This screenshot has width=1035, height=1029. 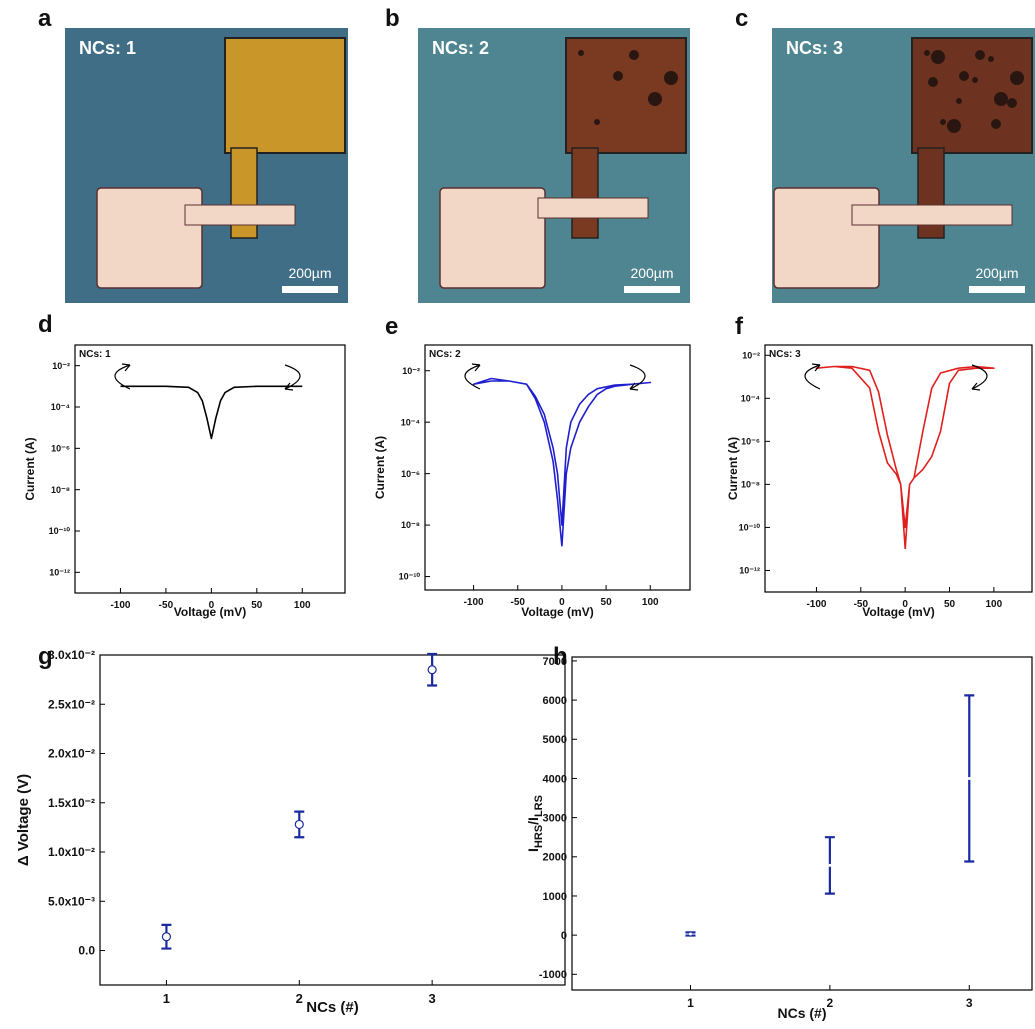 I want to click on y-tick-label: 3000, so click(x=555, y=818).